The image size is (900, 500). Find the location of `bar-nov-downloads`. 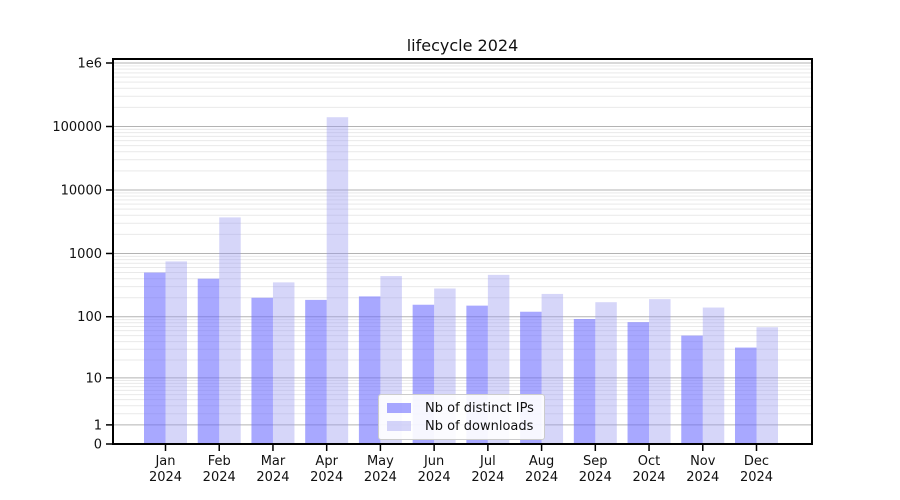

bar-nov-downloads is located at coordinates (713, 375).